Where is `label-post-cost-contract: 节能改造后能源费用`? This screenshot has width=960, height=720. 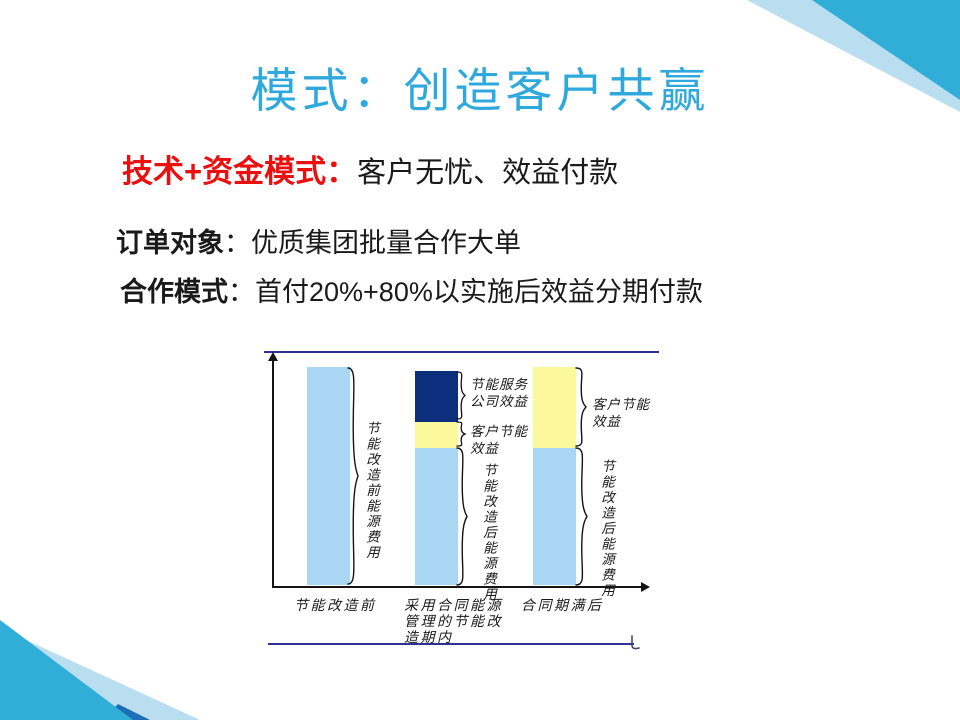 label-post-cost-contract: 节能改造后能源费用 is located at coordinates (488, 533).